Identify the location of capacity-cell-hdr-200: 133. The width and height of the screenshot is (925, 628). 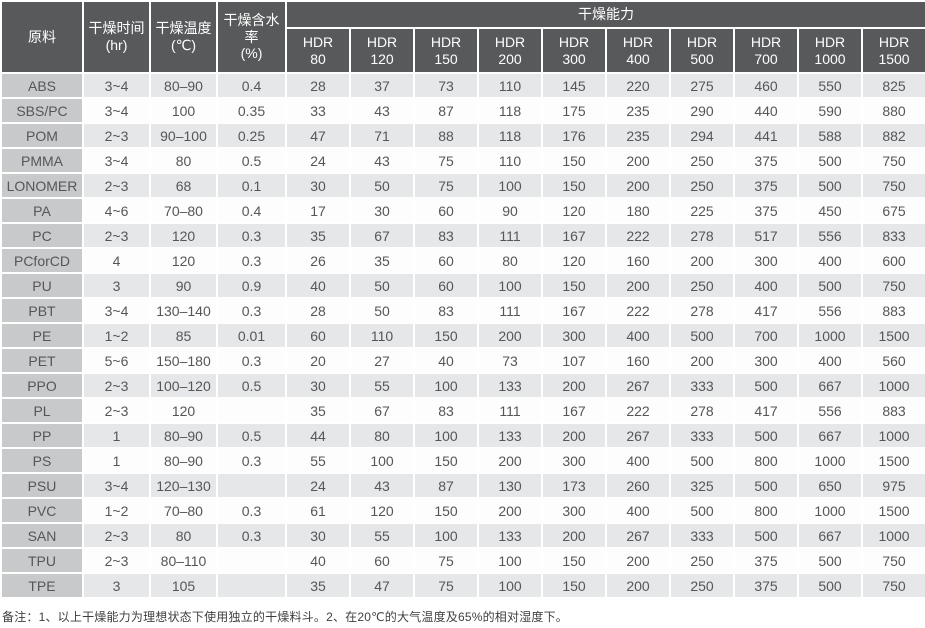
(510, 385).